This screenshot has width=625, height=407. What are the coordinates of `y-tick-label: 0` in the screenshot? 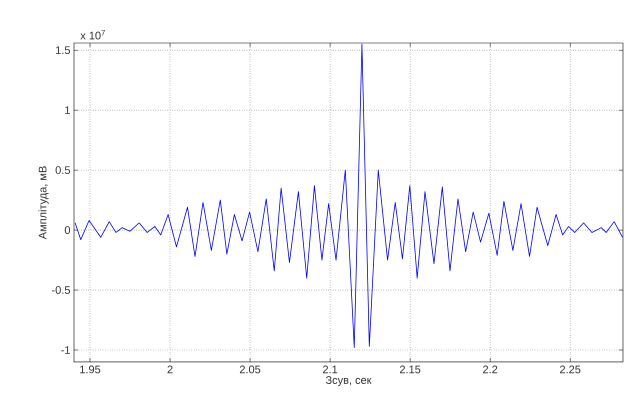 It's located at (67, 230).